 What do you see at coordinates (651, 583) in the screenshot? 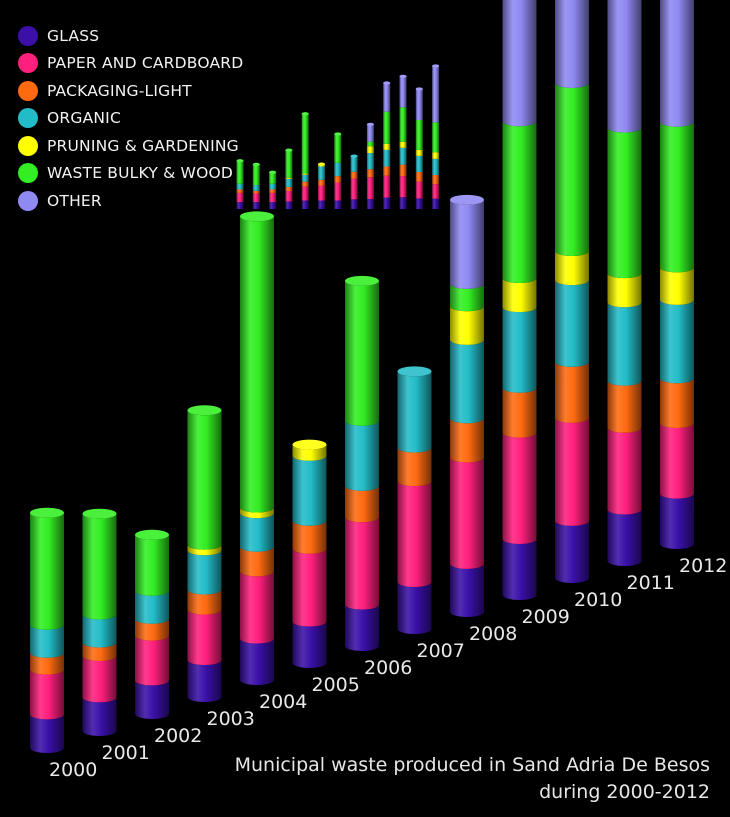
I see `x-tick-label: 2011` at bounding box center [651, 583].